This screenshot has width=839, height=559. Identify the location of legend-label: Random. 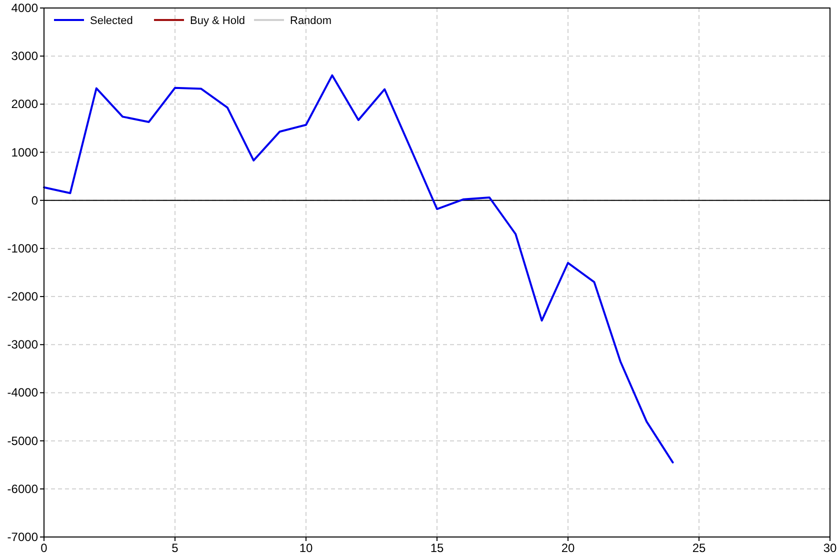
(311, 21).